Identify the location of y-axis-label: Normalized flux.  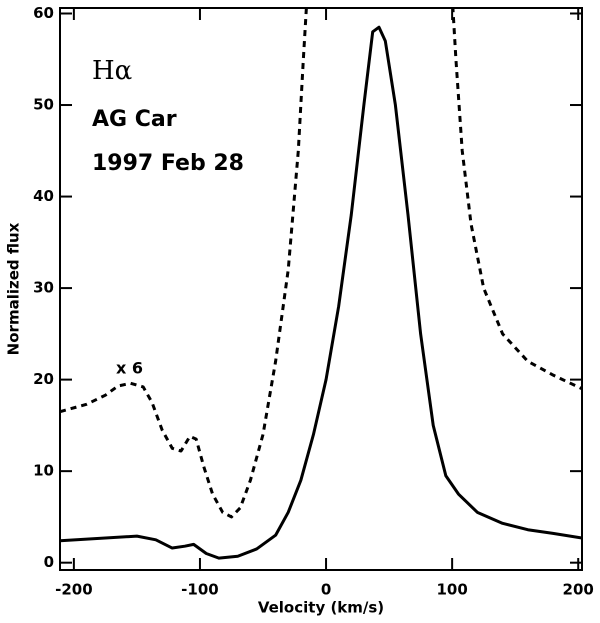
(14, 288).